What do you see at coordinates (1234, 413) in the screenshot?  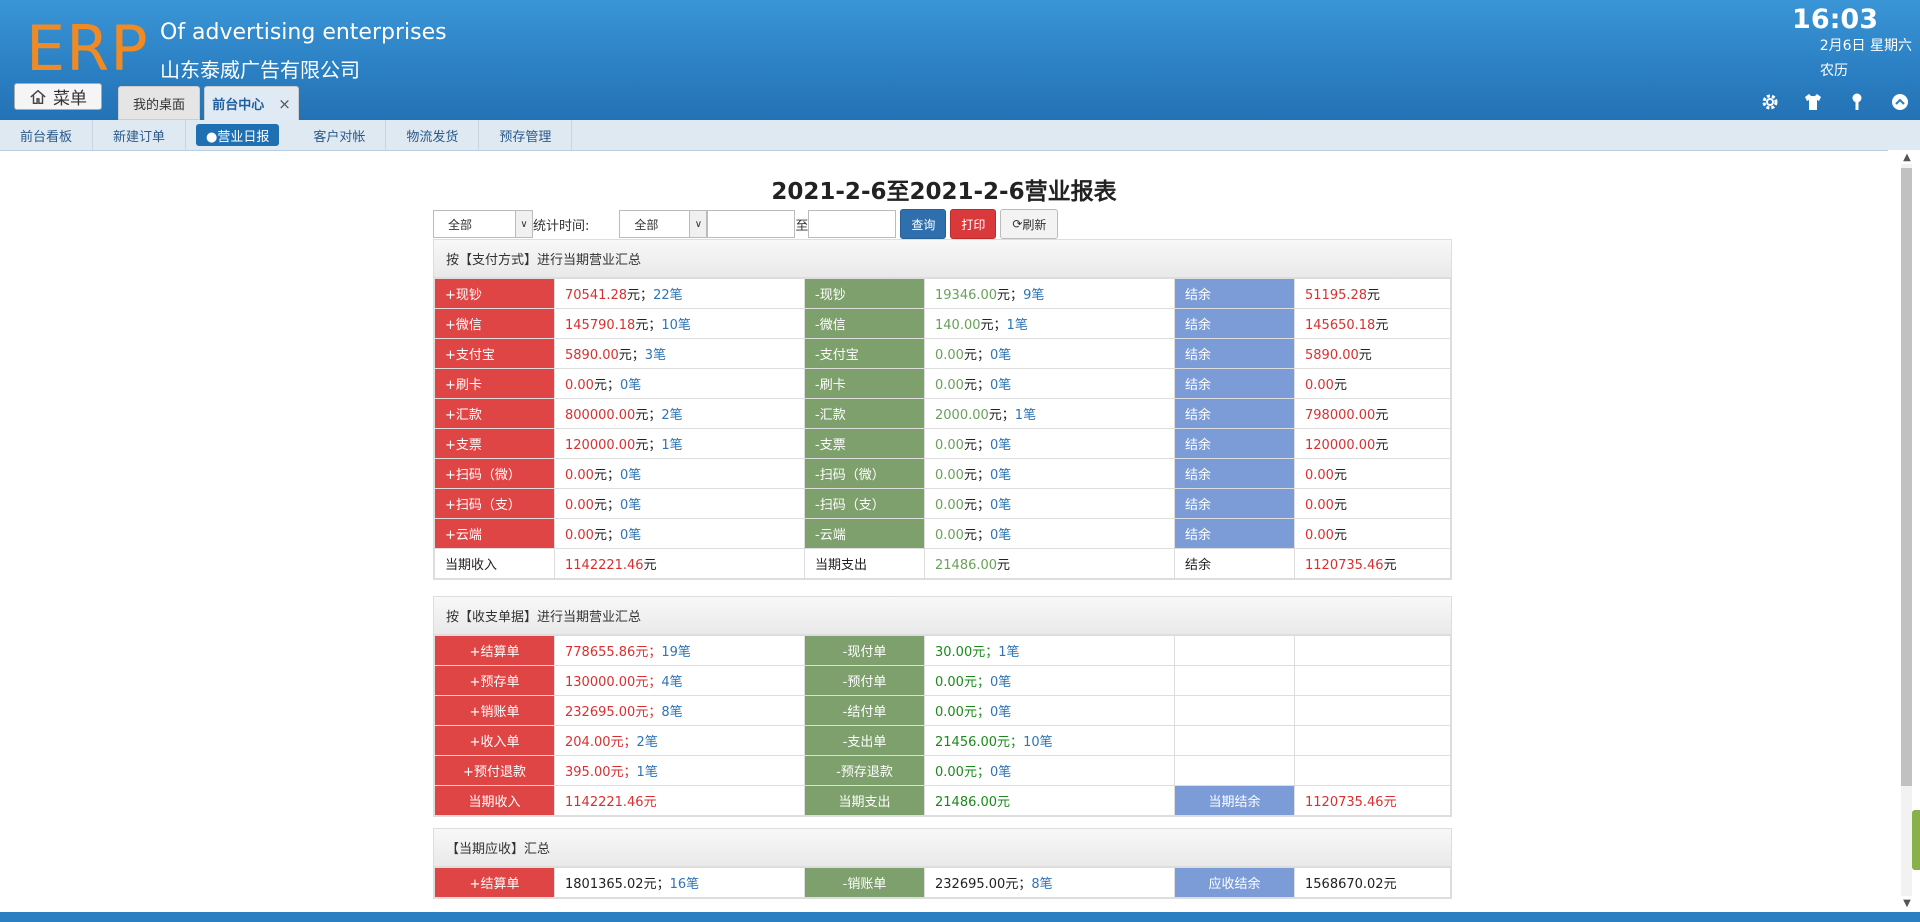 I see `row-label: 结余` at bounding box center [1234, 413].